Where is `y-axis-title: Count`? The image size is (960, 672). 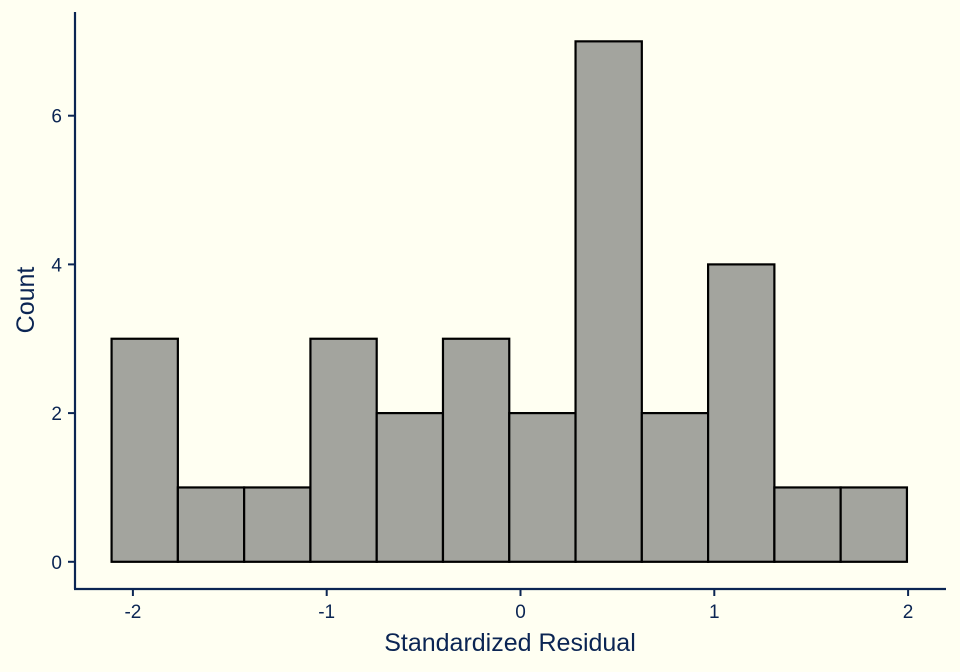 y-axis-title: Count is located at coordinates (26, 300).